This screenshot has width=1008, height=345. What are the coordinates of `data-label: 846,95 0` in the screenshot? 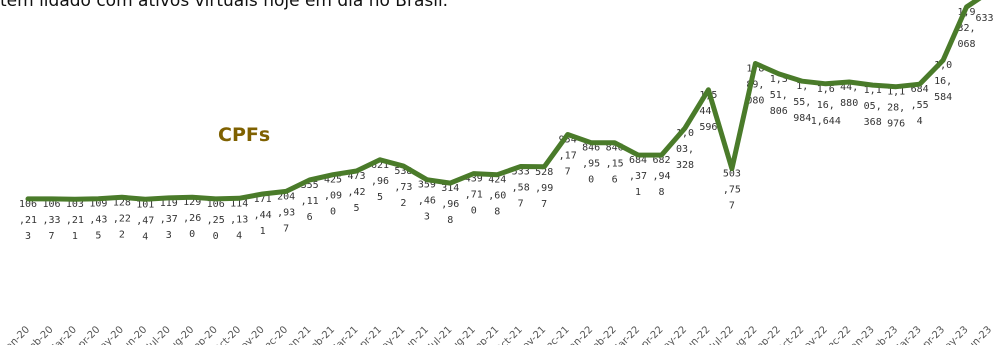 It's located at (591, 164).